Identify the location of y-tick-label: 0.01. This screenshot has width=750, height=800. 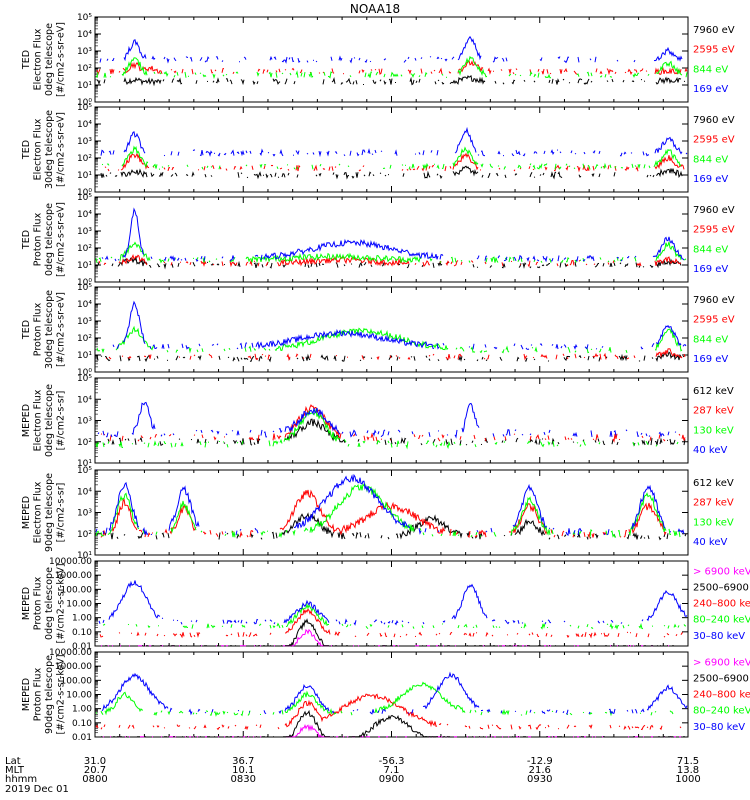
(82, 647).